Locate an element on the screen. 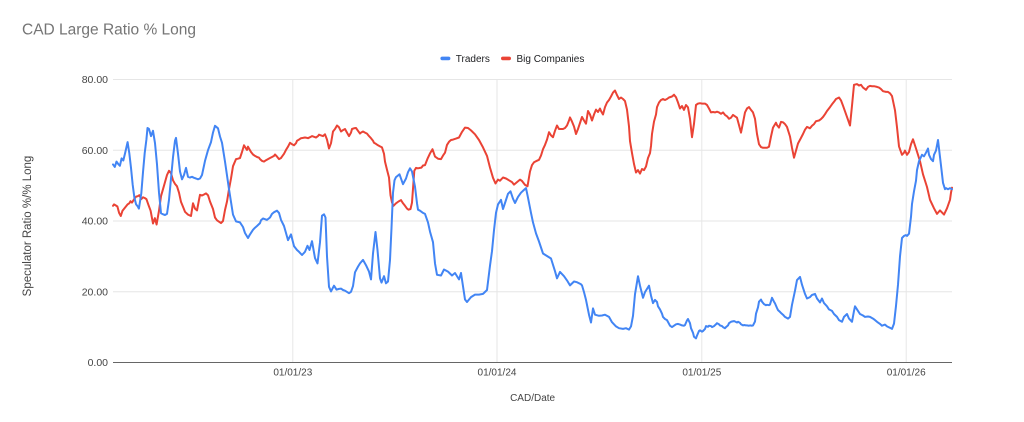 The width and height of the screenshot is (1024, 422). svg-text: 60.00 is located at coordinates (95, 151).